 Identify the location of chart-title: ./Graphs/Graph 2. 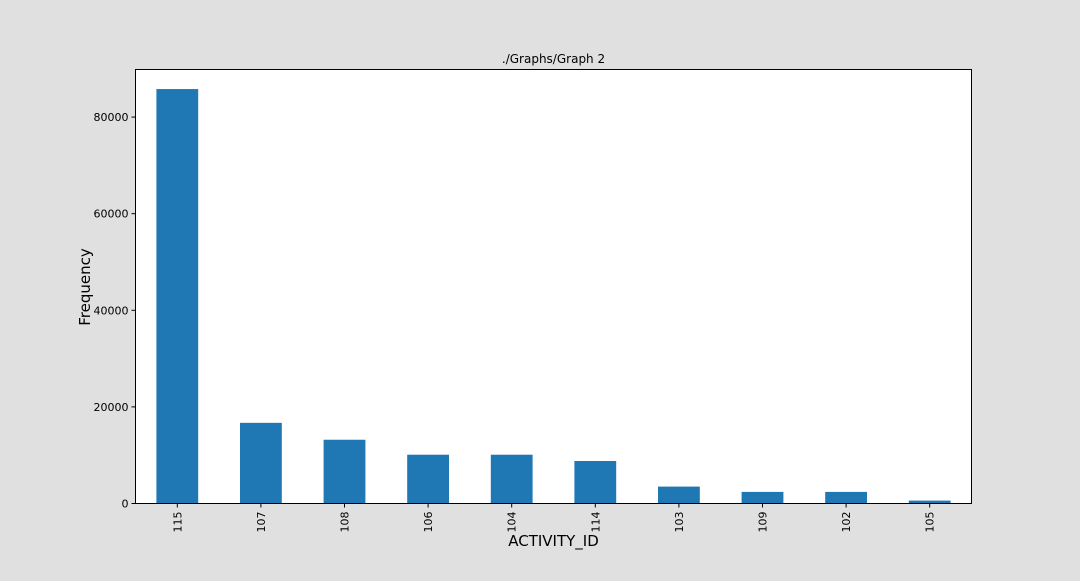
(553, 59).